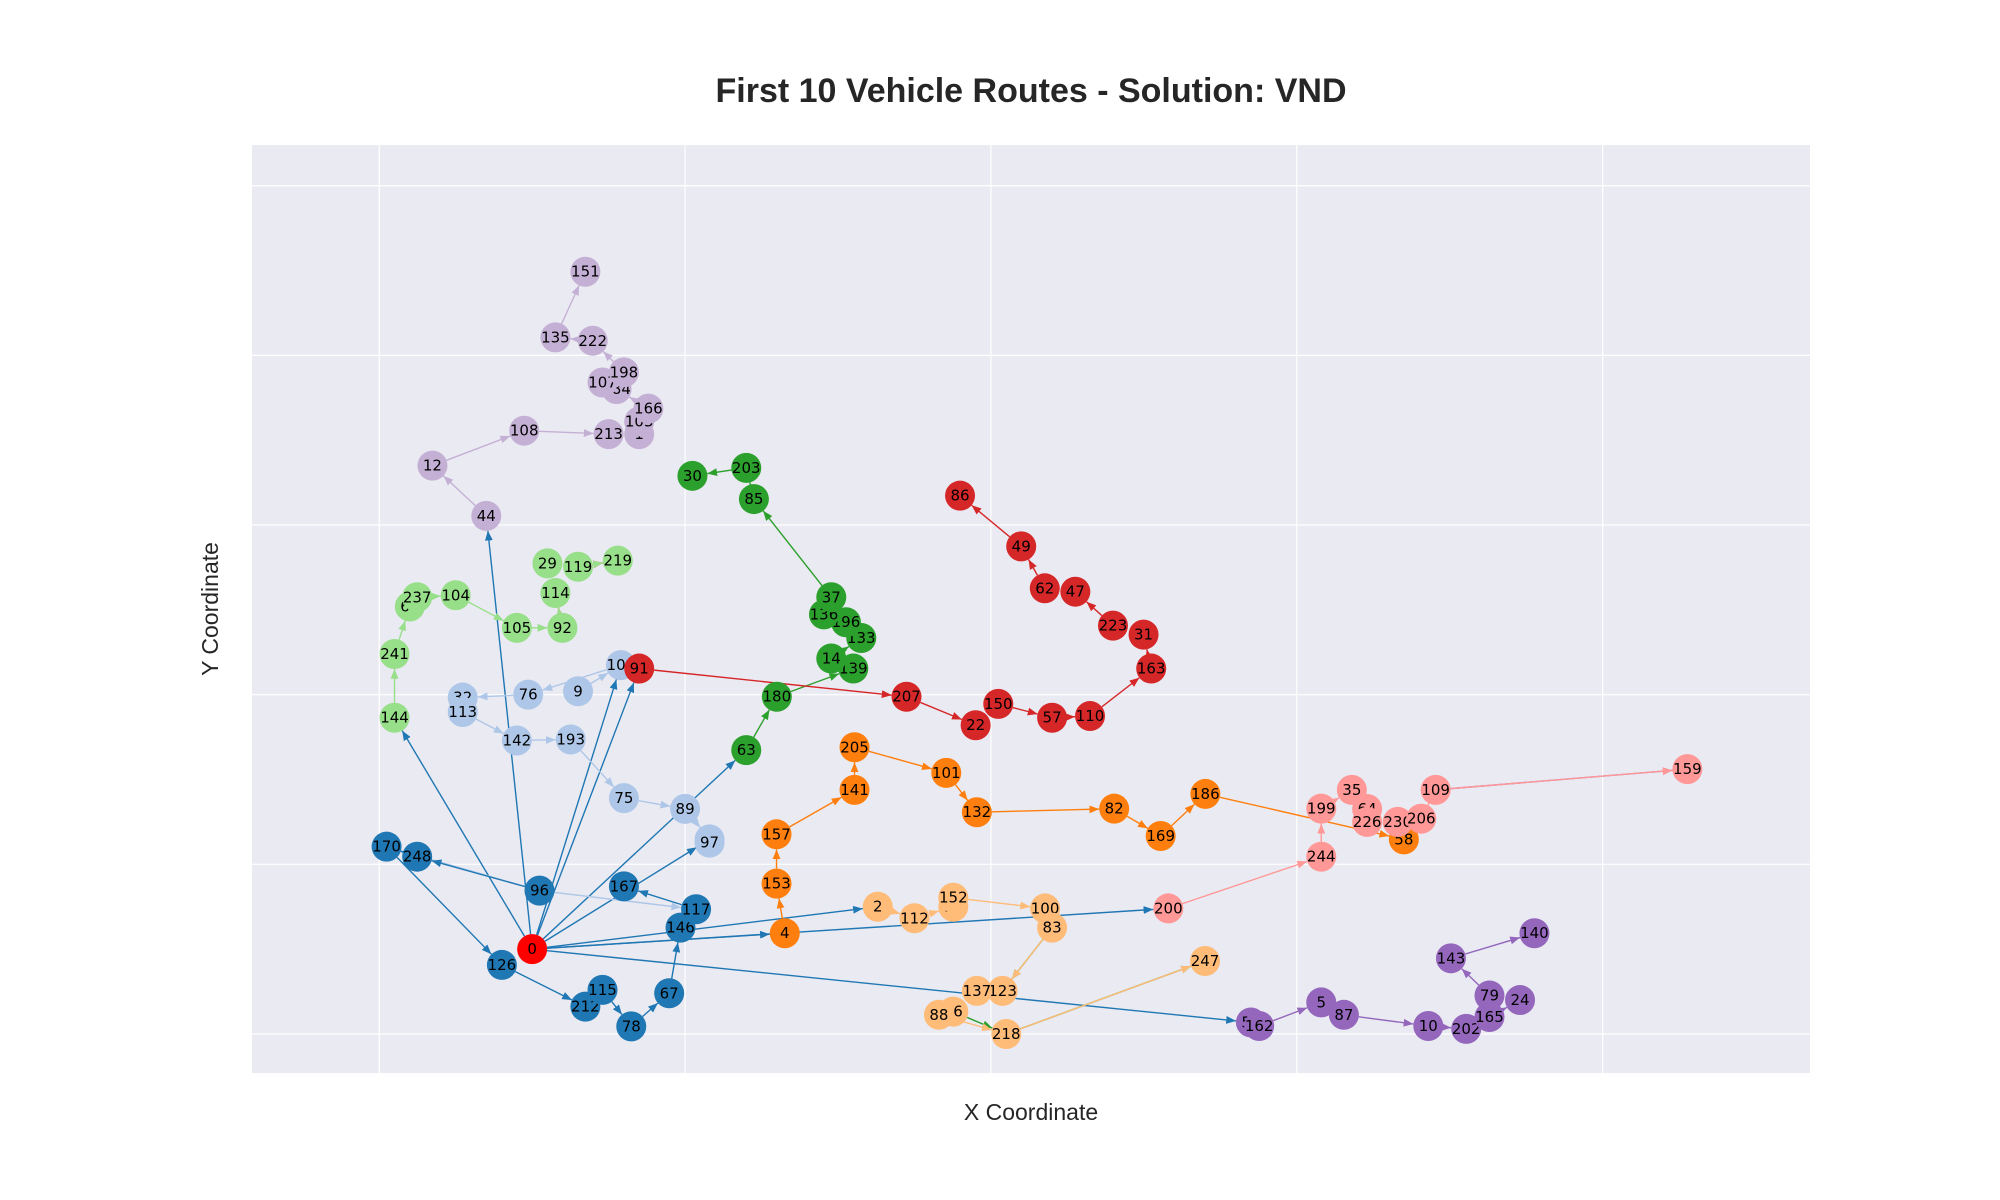 Image resolution: width=2000 pixels, height=1200 pixels. What do you see at coordinates (502, 965) in the screenshot?
I see `customer-node-label: 126` at bounding box center [502, 965].